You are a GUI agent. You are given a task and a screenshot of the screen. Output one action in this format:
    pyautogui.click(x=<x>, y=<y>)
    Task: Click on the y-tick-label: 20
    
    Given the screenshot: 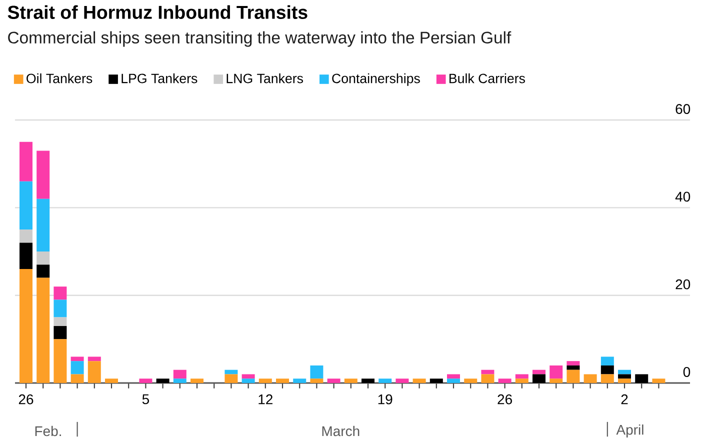 What is the action you would take?
    pyautogui.click(x=683, y=284)
    